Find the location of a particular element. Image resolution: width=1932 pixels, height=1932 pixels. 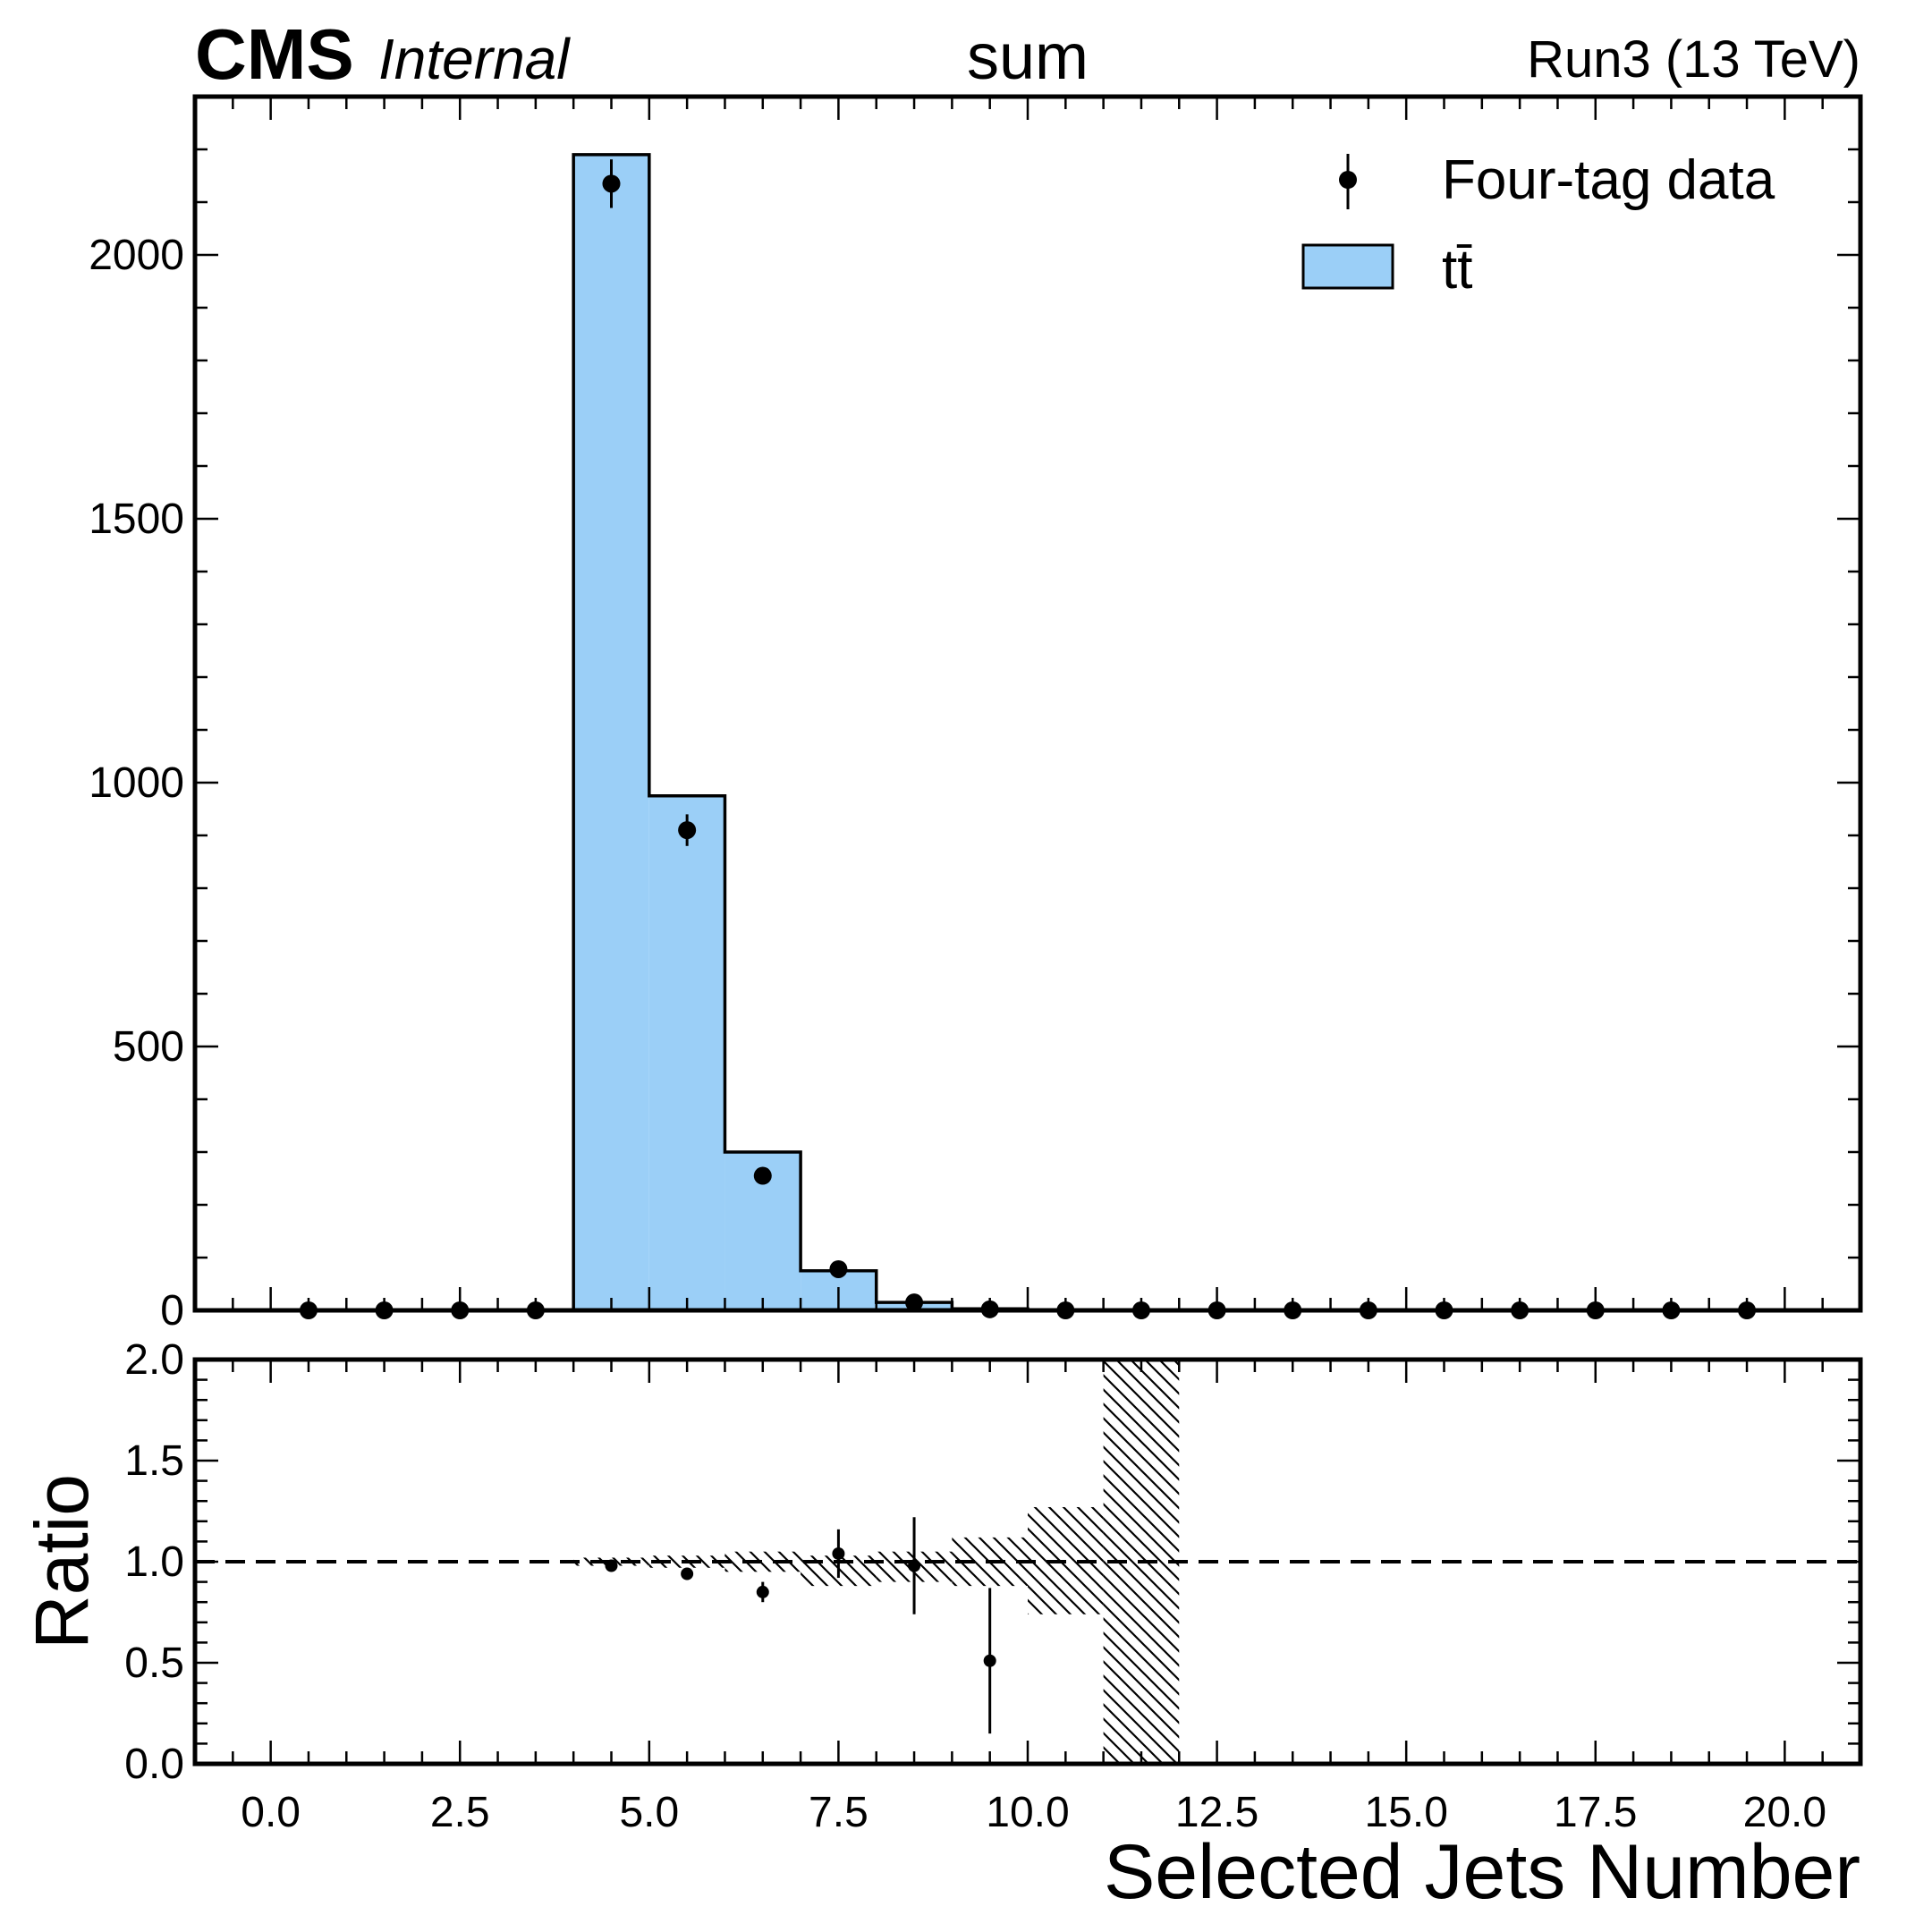

ratio-points-layer is located at coordinates (800, 1625).